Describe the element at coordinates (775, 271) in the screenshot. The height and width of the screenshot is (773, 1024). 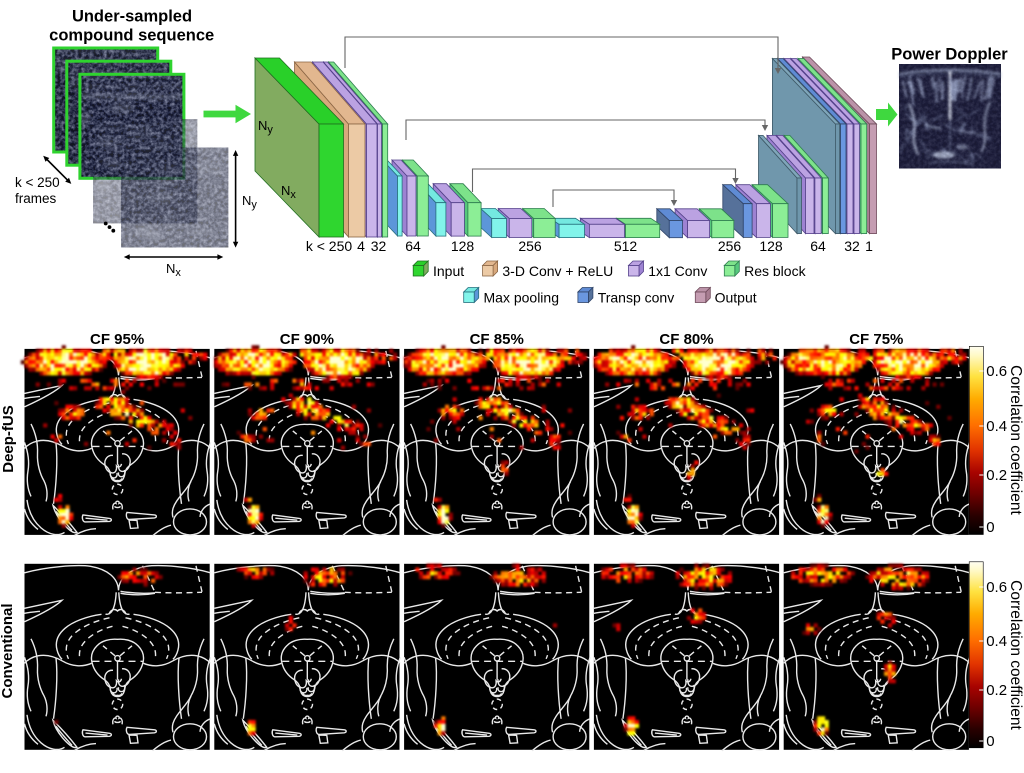
I see `svg-text: Res block` at that location.